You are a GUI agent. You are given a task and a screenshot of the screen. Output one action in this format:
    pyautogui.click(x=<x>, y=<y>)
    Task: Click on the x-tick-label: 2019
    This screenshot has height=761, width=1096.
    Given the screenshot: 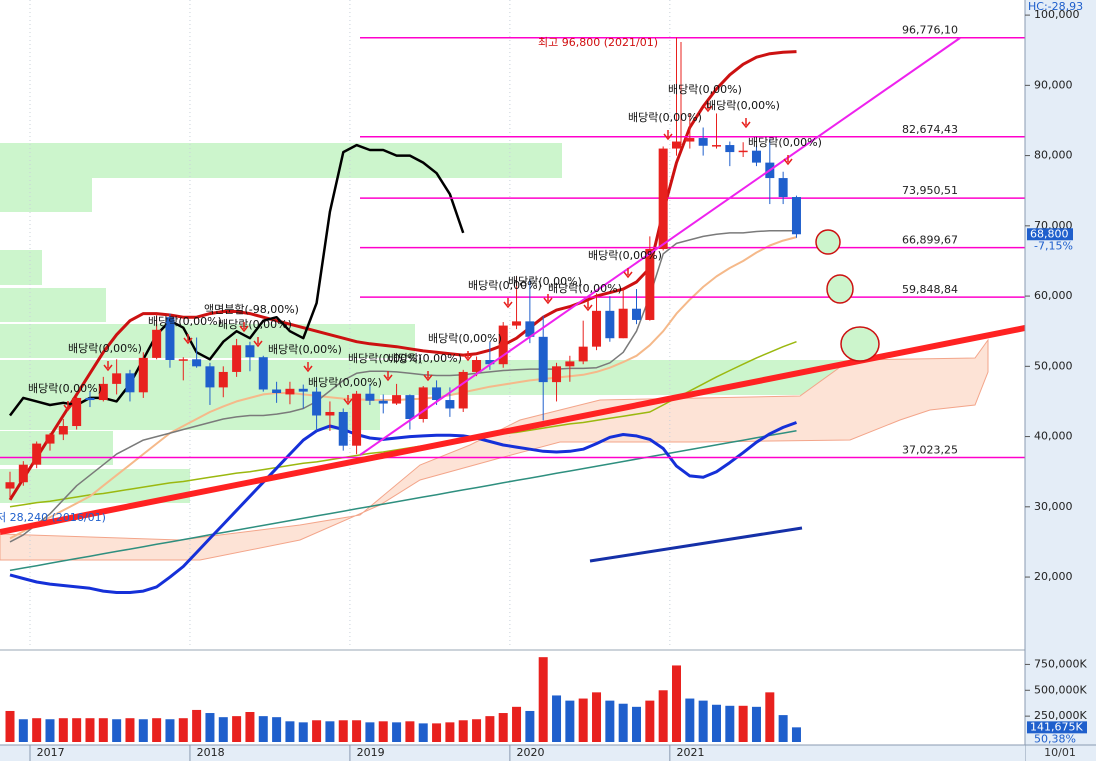 What is the action you would take?
    pyautogui.click(x=371, y=752)
    